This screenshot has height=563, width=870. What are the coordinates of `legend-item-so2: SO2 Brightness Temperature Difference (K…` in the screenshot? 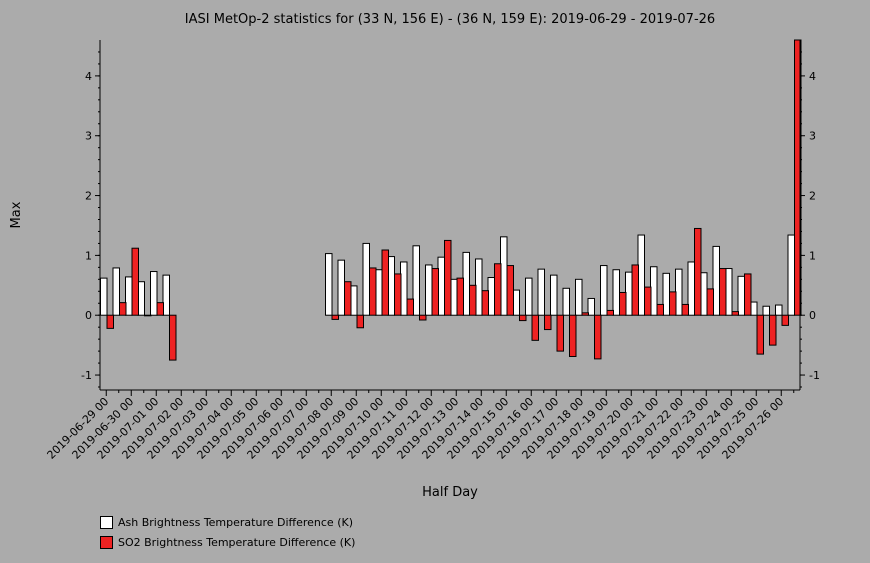 It's located at (227, 542).